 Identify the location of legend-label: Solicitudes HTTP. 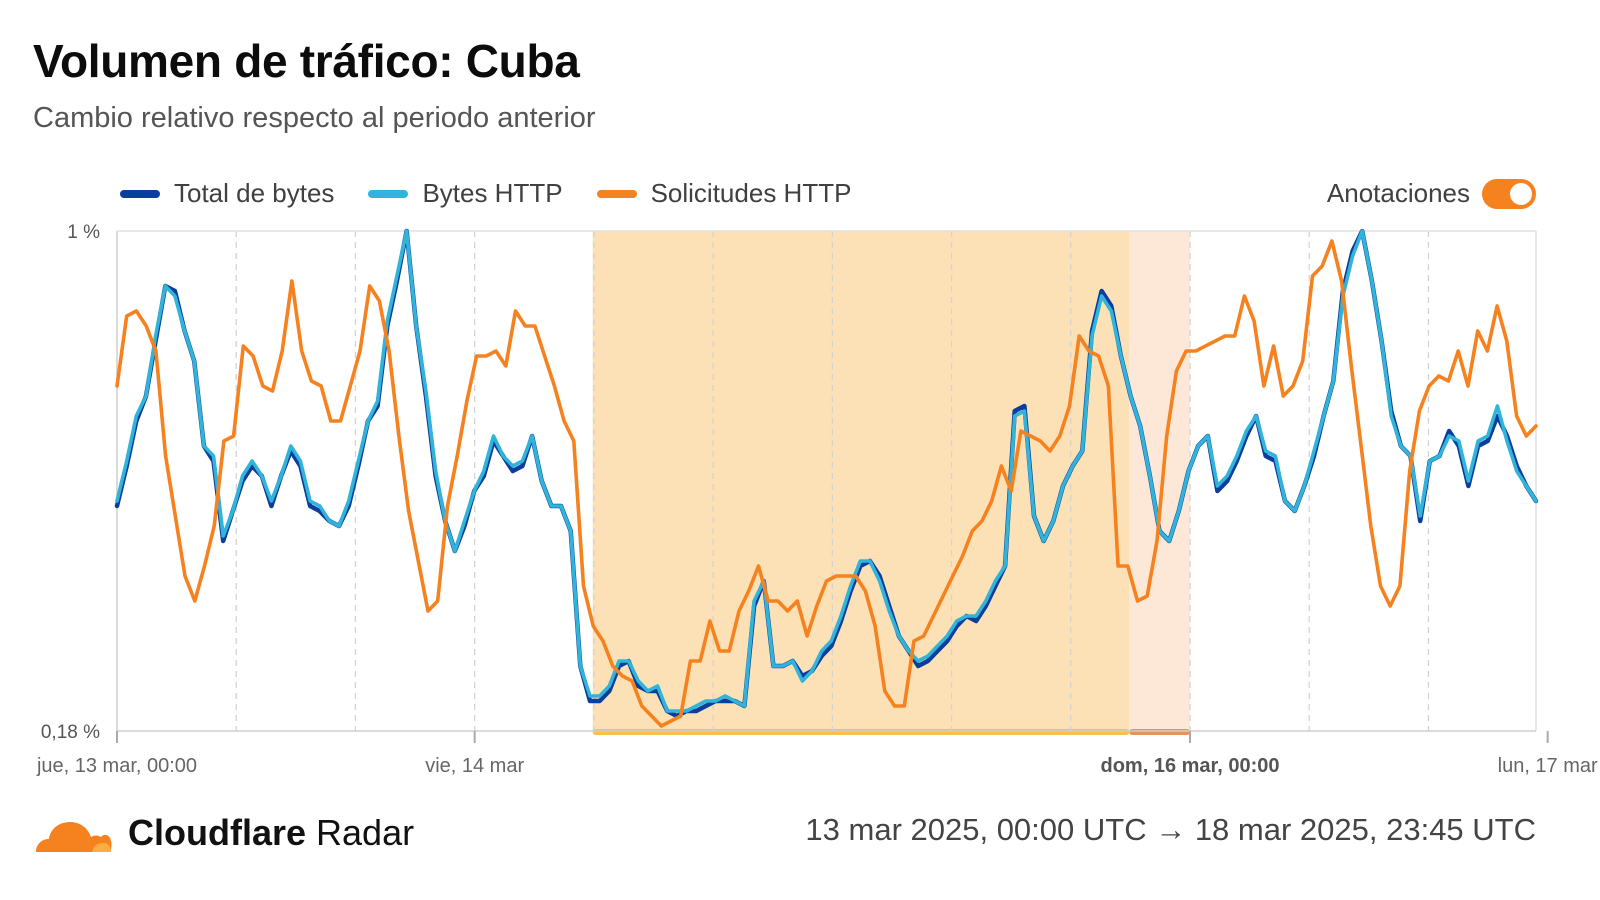
(751, 193).